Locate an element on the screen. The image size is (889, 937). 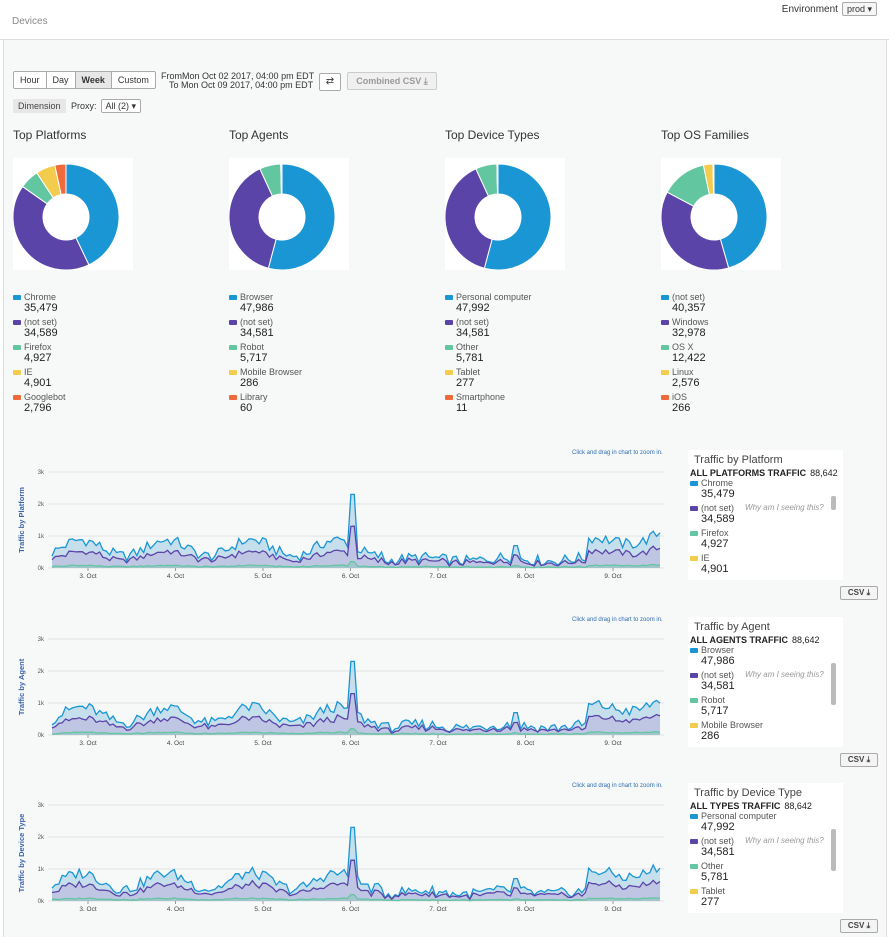
x-tick-label: 5. Oct is located at coordinates (263, 743).